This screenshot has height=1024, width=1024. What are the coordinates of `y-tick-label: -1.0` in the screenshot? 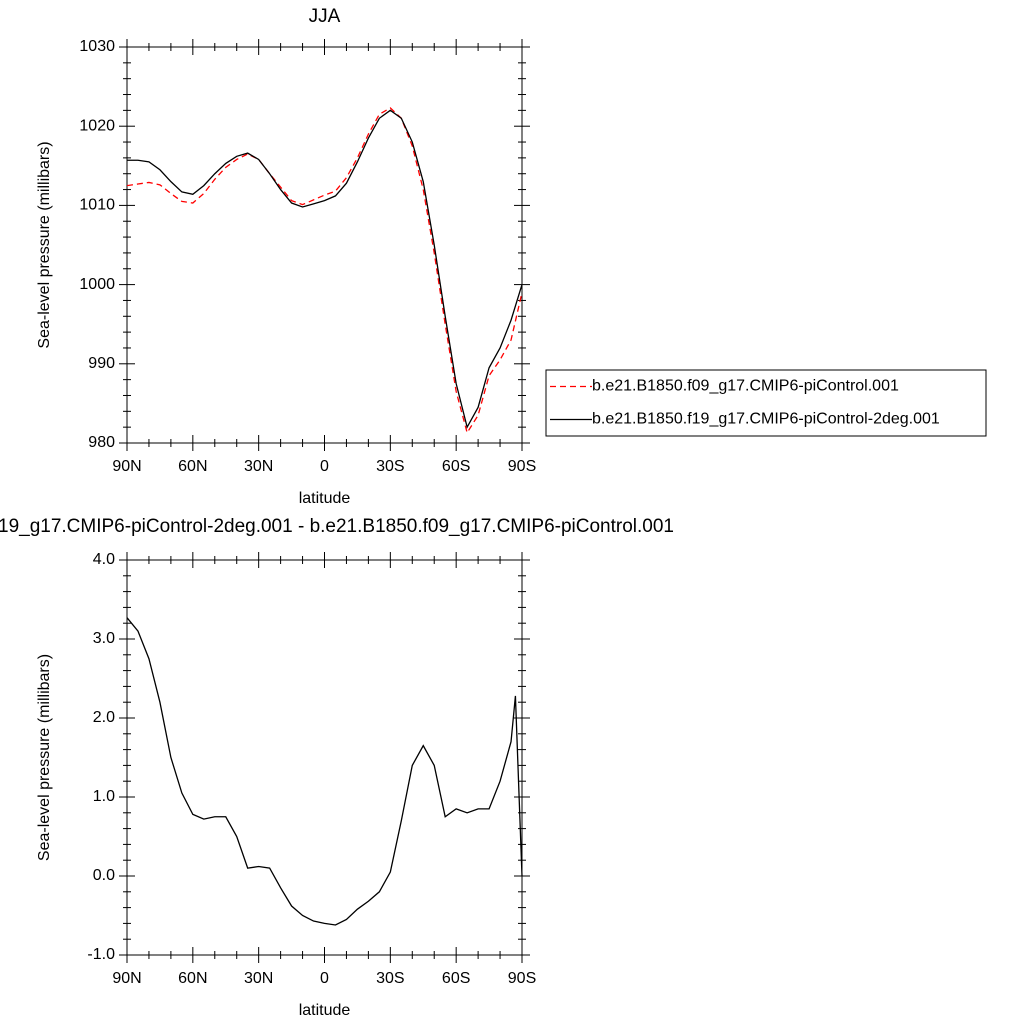 It's located at (101, 954).